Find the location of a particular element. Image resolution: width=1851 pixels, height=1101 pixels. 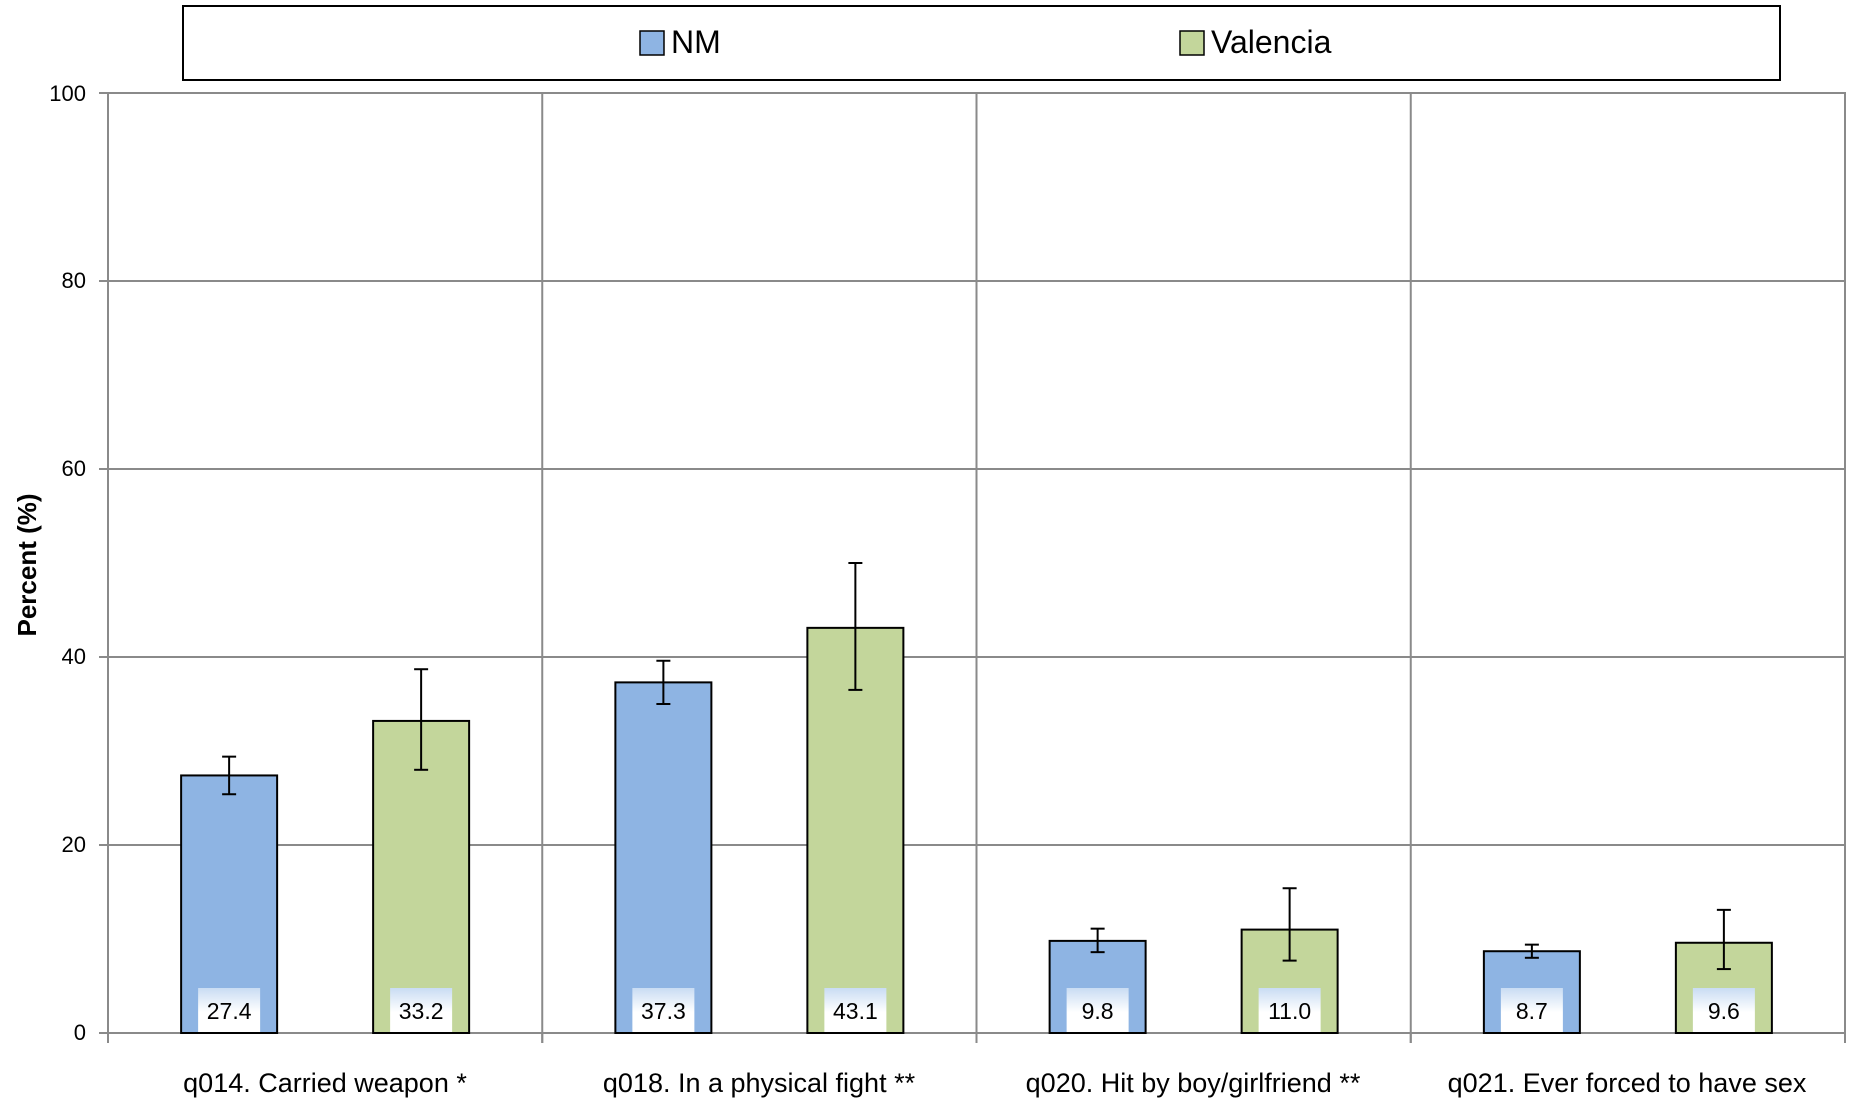

data-label-nm: 37.3 is located at coordinates (663, 1011).